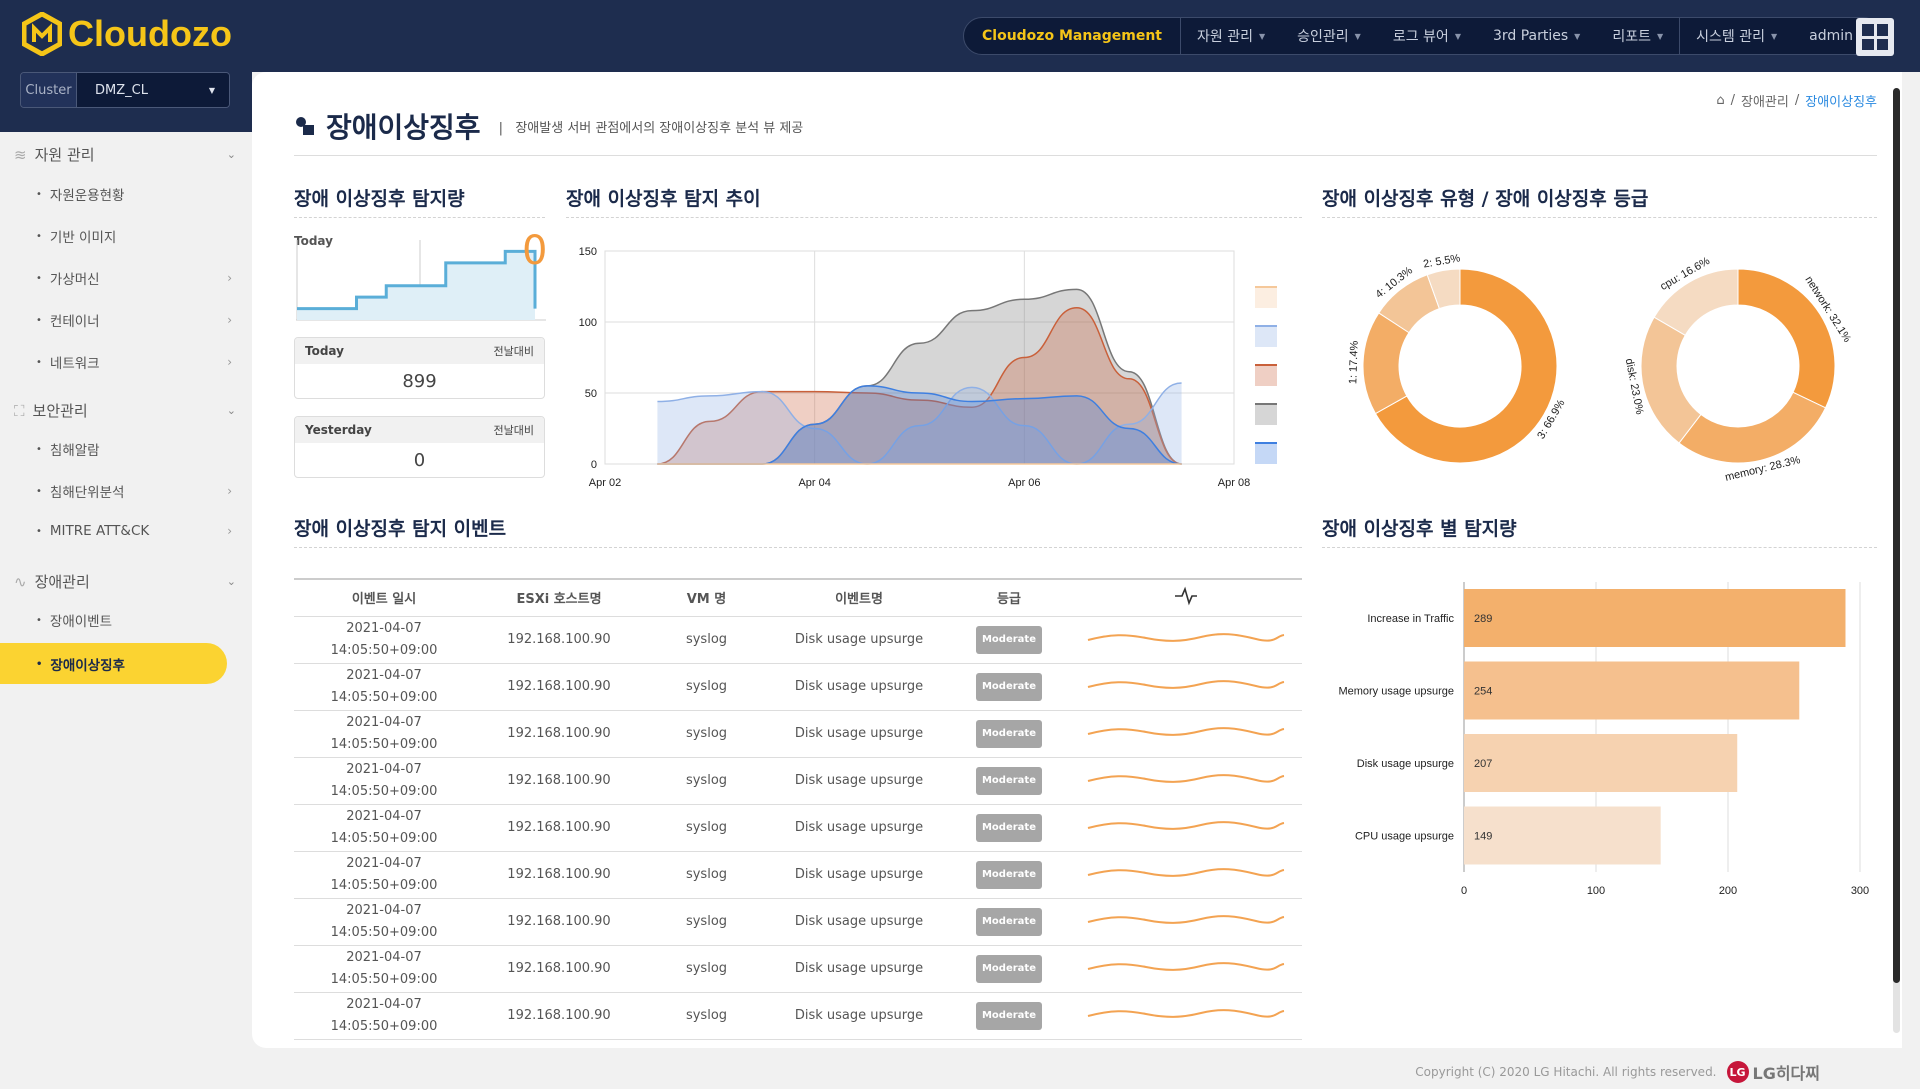  Describe the element at coordinates (419, 447) in the screenshot. I see `yesterday-card: Yesterday 전날대비 0` at that location.